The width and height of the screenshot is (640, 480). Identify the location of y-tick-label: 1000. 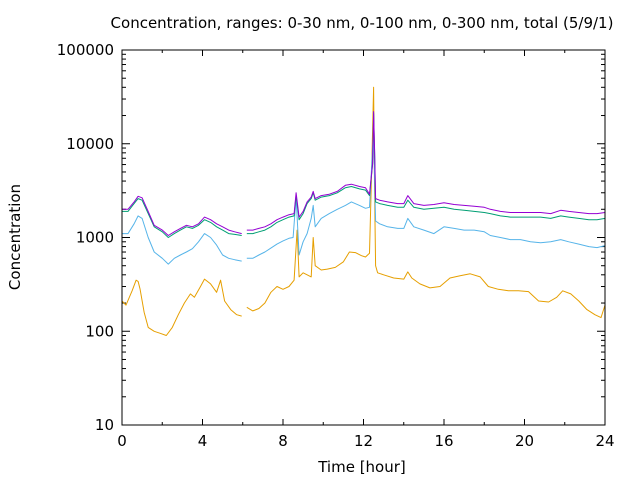
(95, 238).